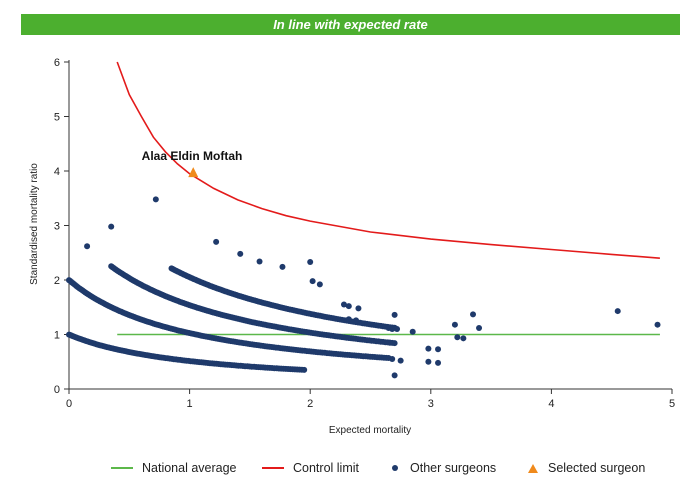 The height and width of the screenshot is (500, 700). What do you see at coordinates (192, 156) in the screenshot?
I see `selected-surgeon-label: Alaa Eldin Moftah` at bounding box center [192, 156].